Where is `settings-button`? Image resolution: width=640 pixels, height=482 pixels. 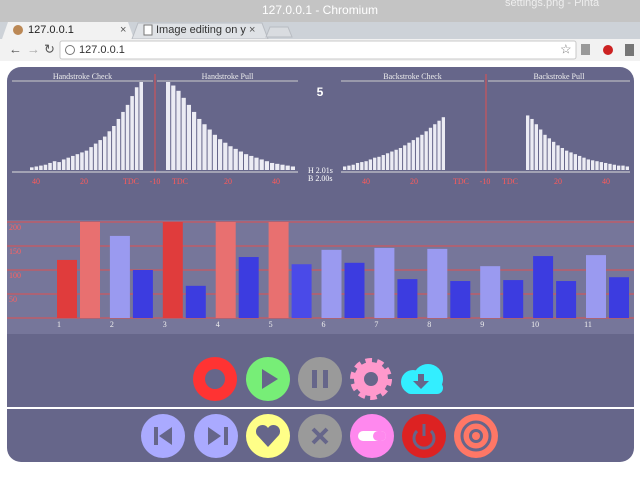 settings-button is located at coordinates (371, 379).